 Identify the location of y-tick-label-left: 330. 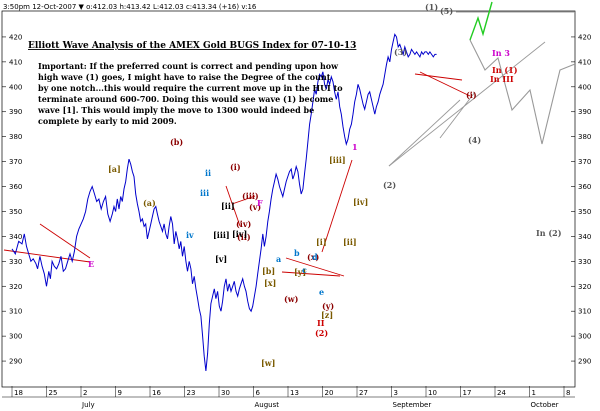
(15, 262).